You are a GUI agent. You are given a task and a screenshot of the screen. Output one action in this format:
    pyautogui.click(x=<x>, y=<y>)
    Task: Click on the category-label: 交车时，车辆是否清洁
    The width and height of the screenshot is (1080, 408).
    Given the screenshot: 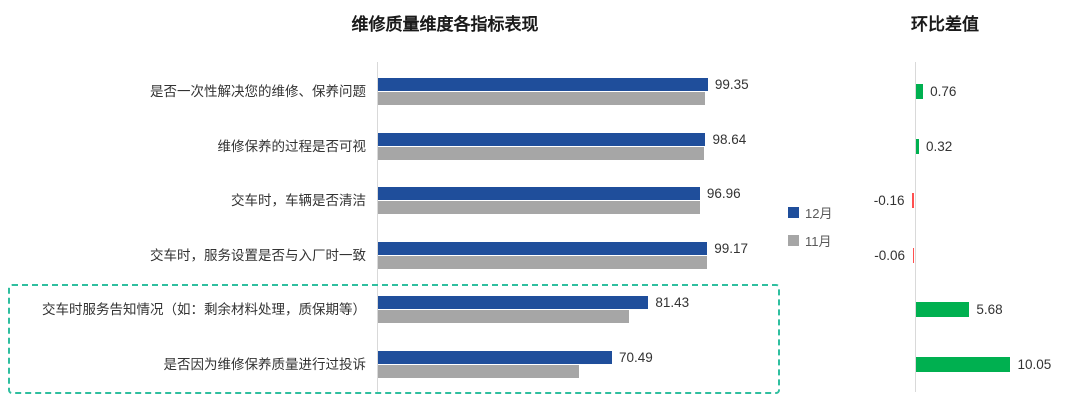 What is the action you would take?
    pyautogui.click(x=298, y=201)
    